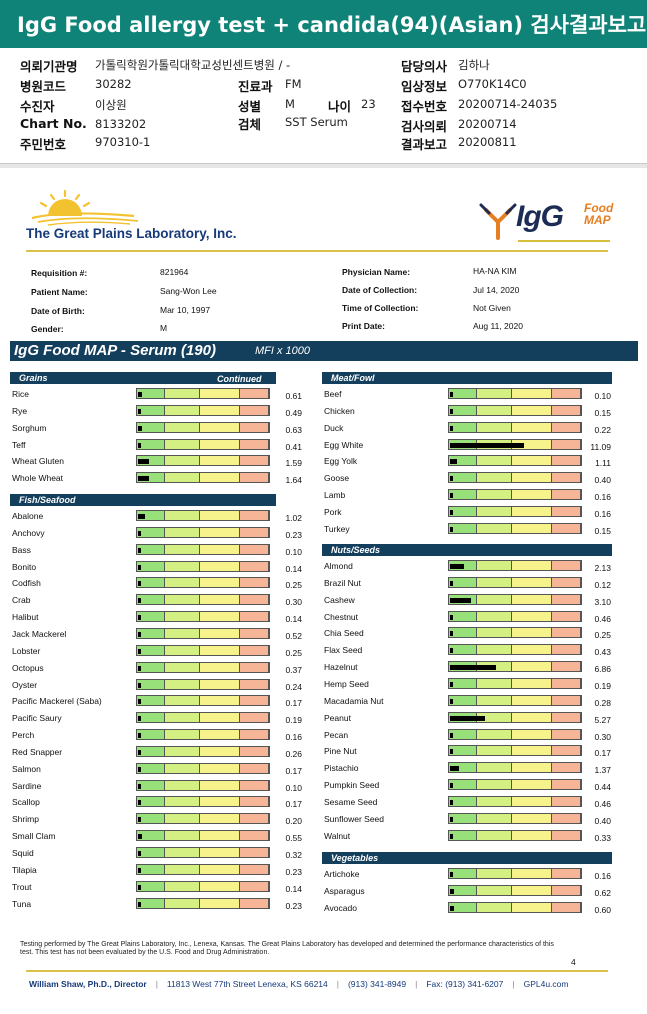 This screenshot has width=647, height=1014. What do you see at coordinates (157, 445) in the screenshot?
I see `food-row: Teff 0.41` at bounding box center [157, 445].